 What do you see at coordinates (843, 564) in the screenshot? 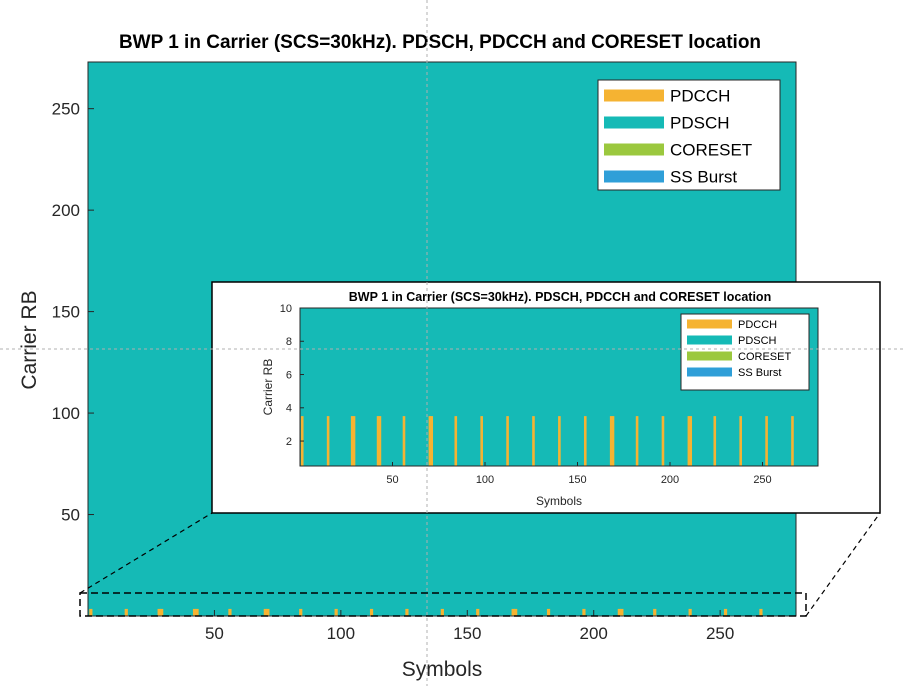
I see `zoom-connector-right` at bounding box center [843, 564].